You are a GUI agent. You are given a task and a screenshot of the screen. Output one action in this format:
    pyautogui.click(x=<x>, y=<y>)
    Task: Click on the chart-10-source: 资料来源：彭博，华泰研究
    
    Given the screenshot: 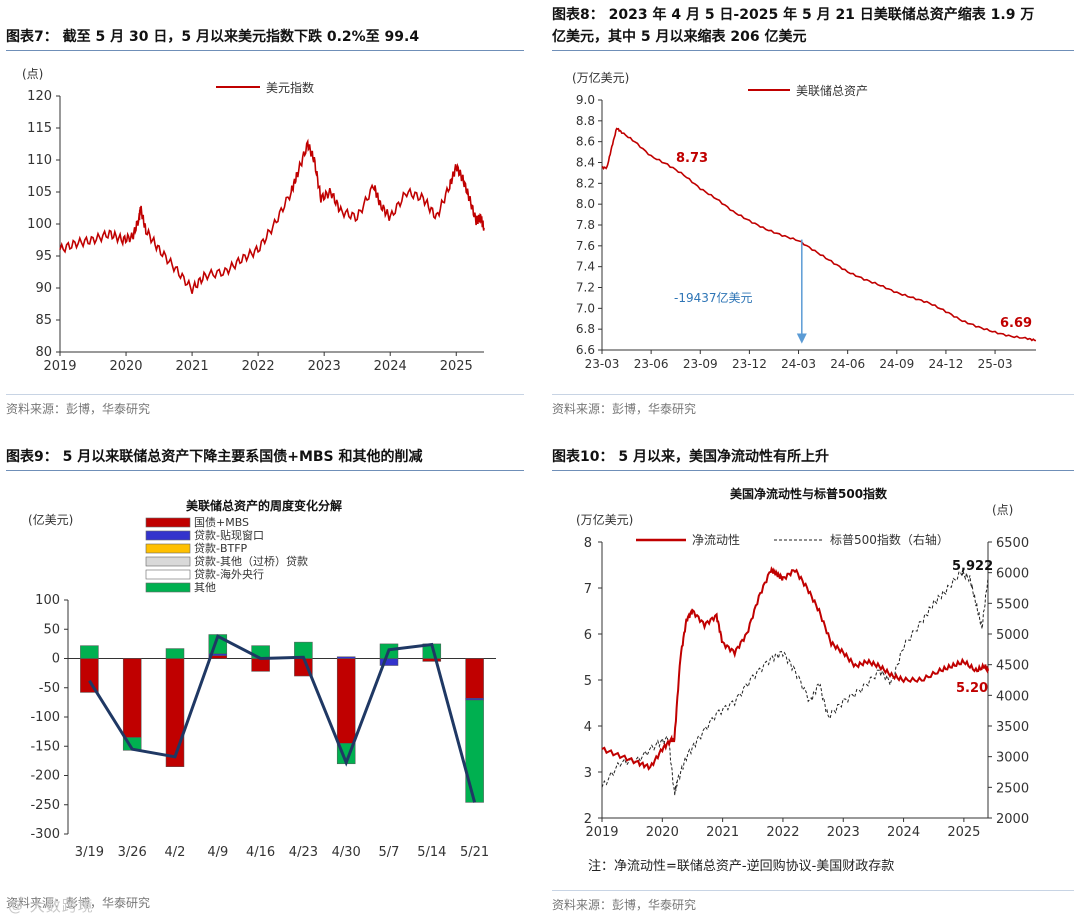 What is the action you would take?
    pyautogui.click(x=624, y=905)
    